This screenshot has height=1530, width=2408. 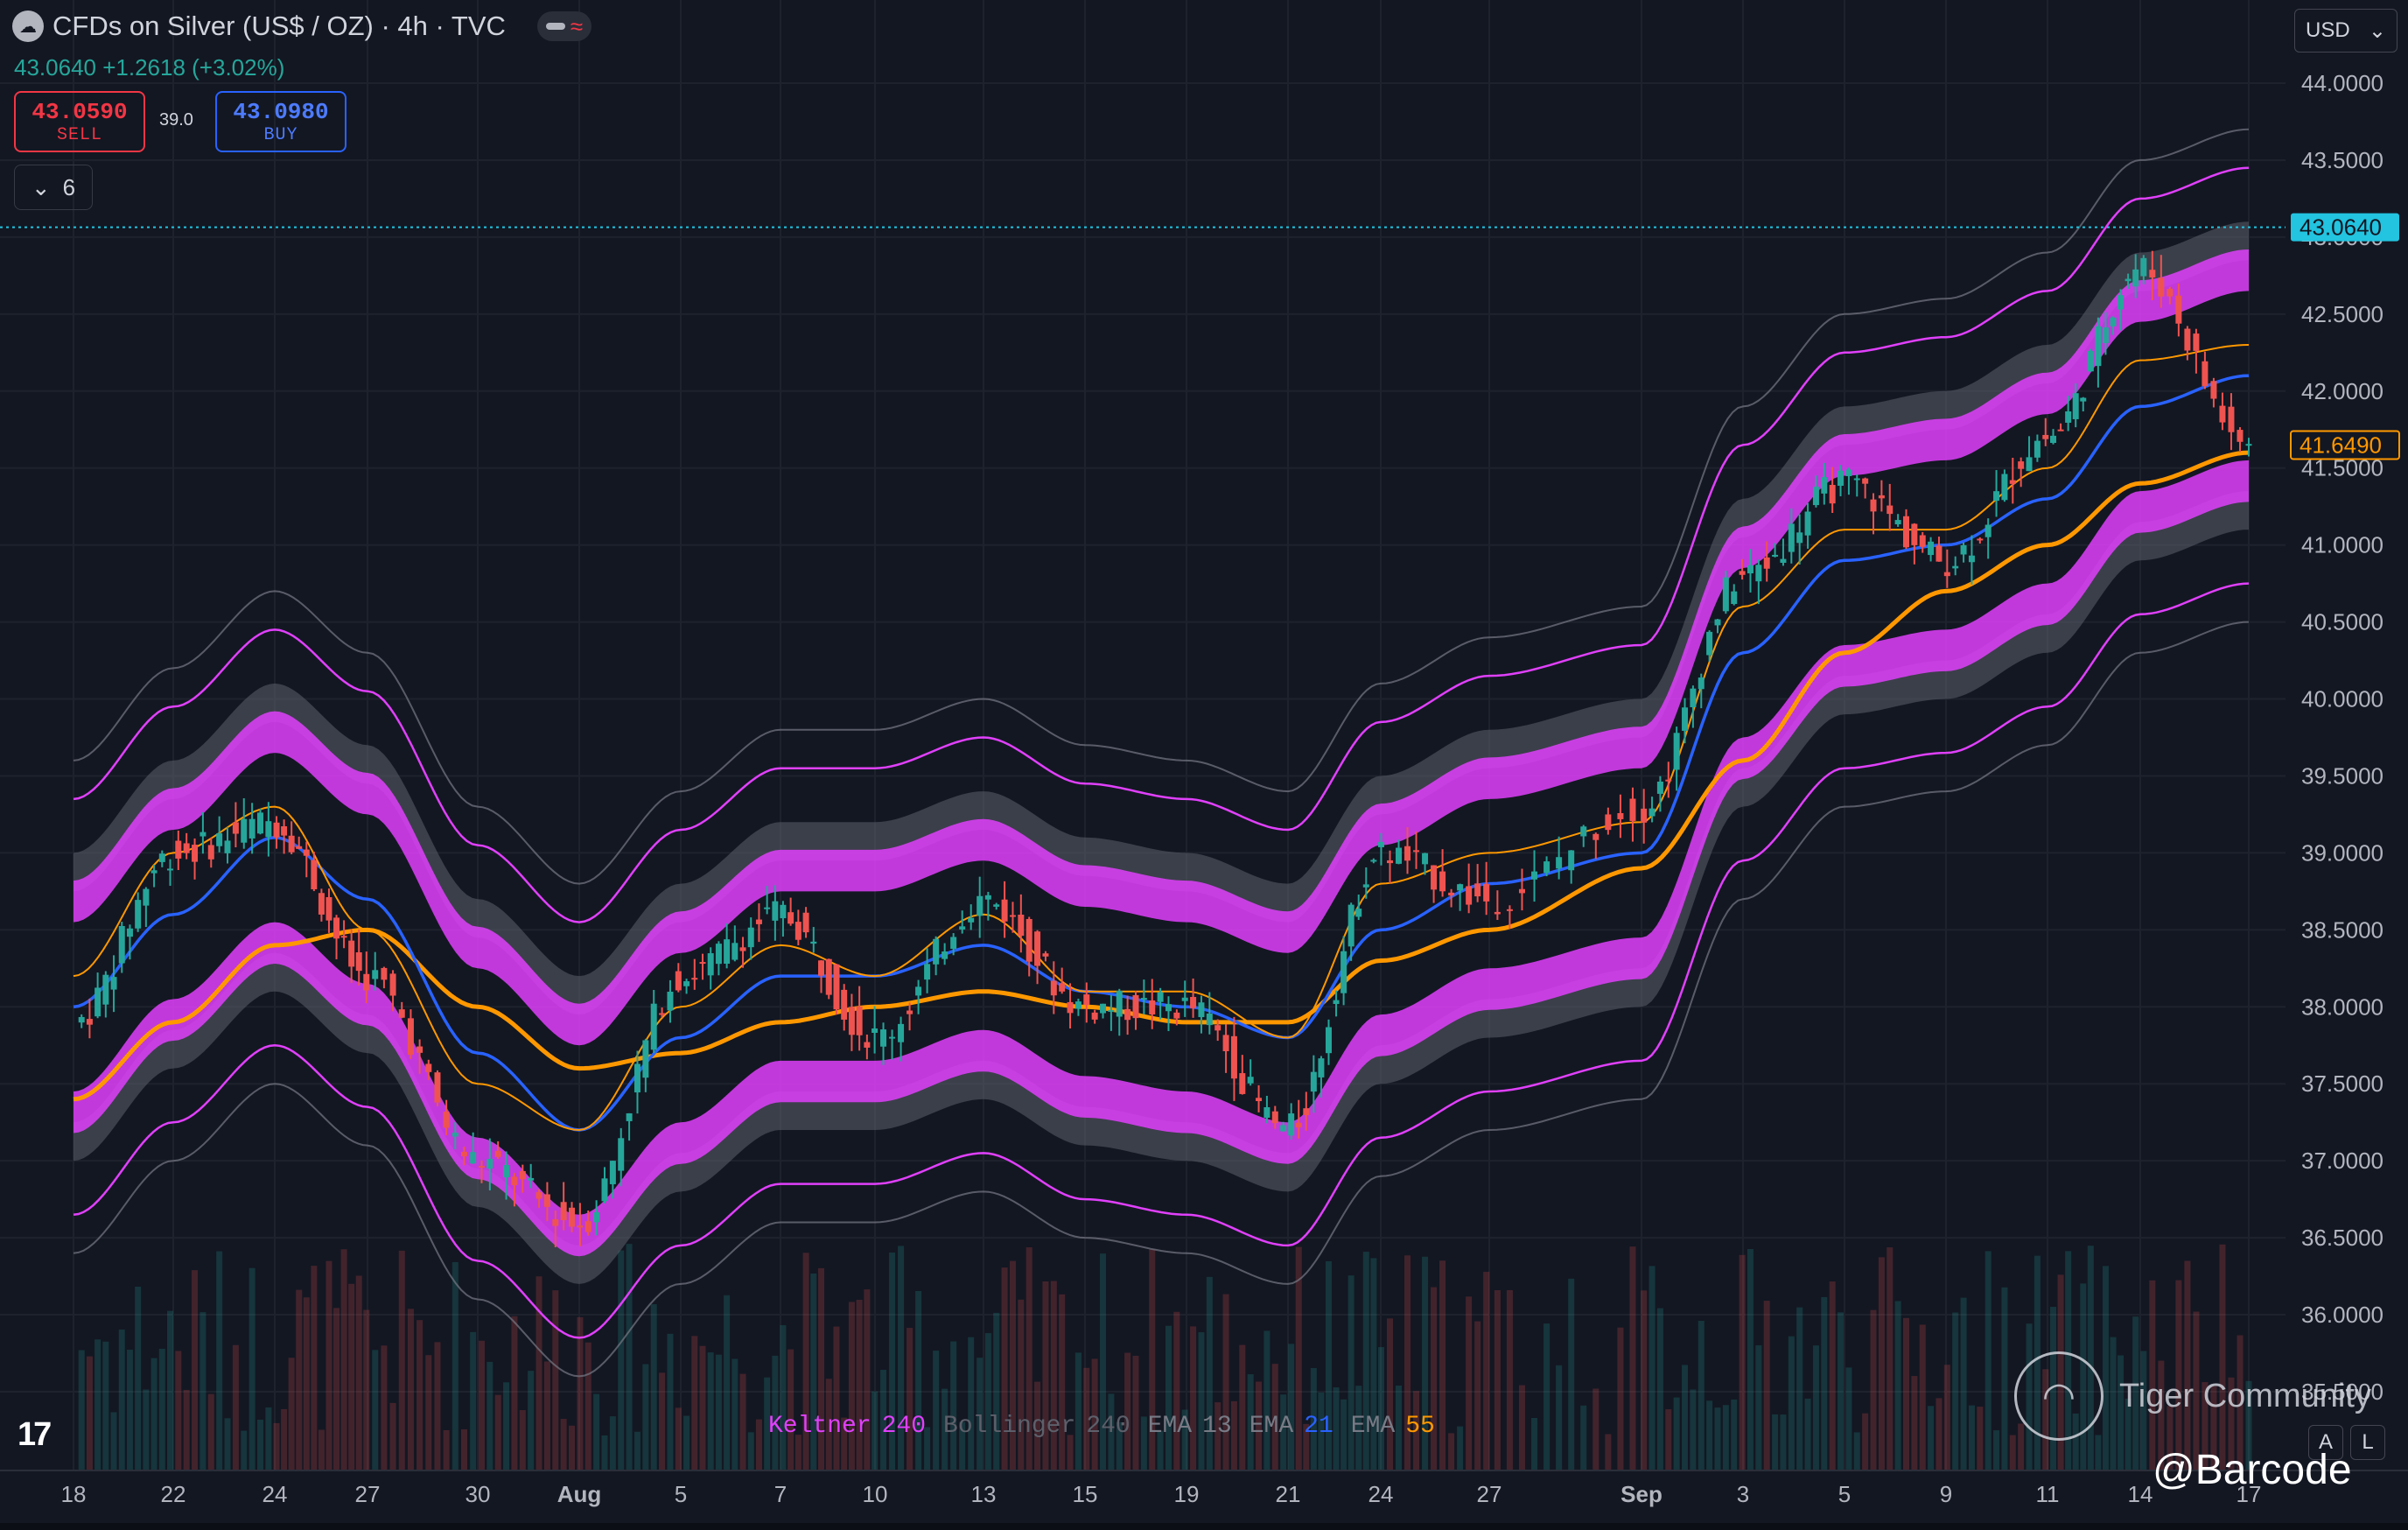 I want to click on time-tick-label: 15, so click(x=1085, y=1494).